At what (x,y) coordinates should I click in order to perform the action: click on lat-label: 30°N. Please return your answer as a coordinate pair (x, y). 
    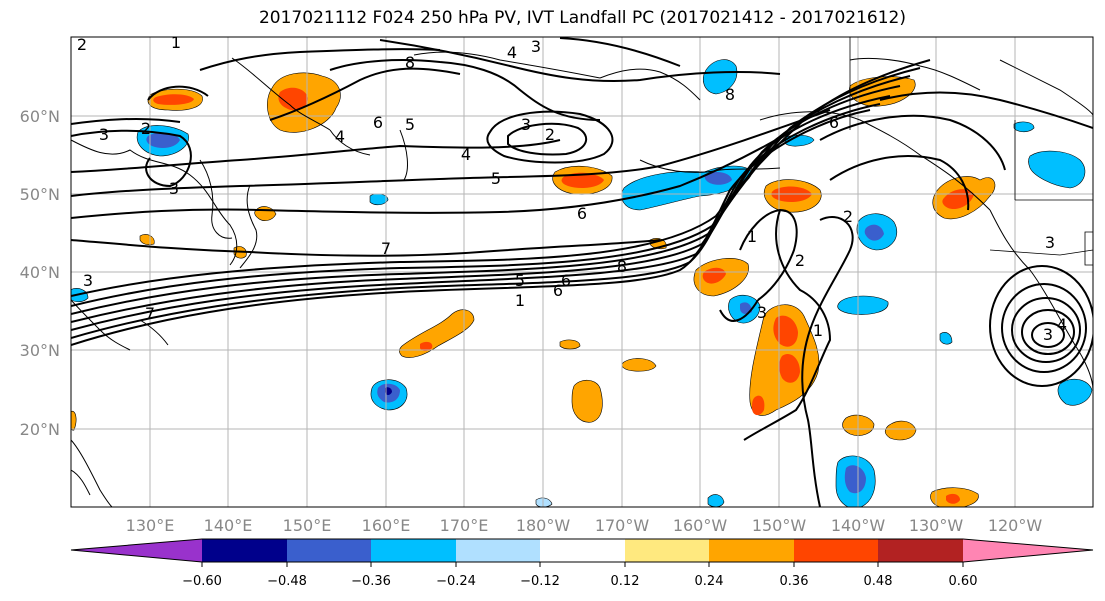
    Looking at the image, I should click on (40, 350).